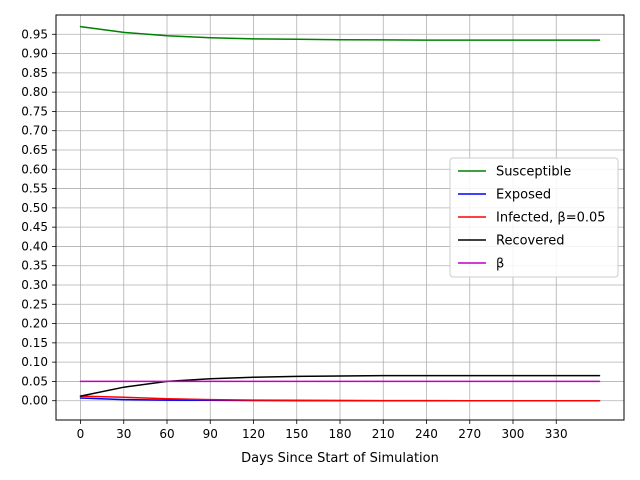 The width and height of the screenshot is (640, 480). I want to click on y-tick-label: 0.75, so click(34, 111).